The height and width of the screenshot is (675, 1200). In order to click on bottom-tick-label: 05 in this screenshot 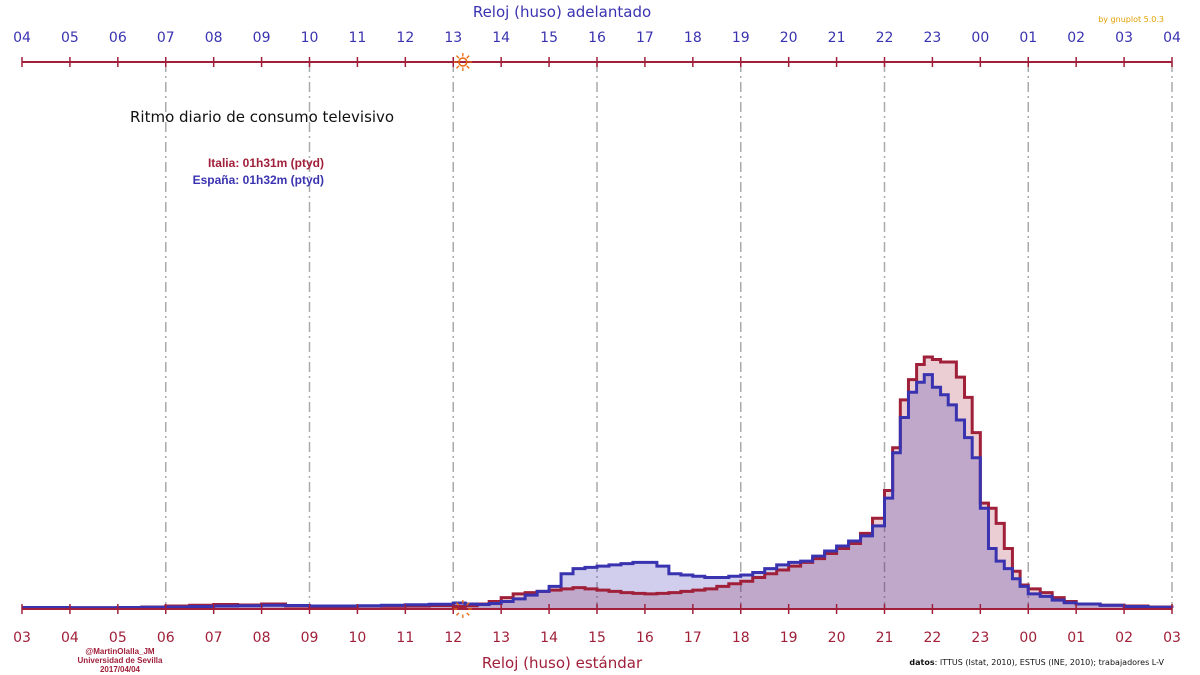, I will do `click(118, 638)`.